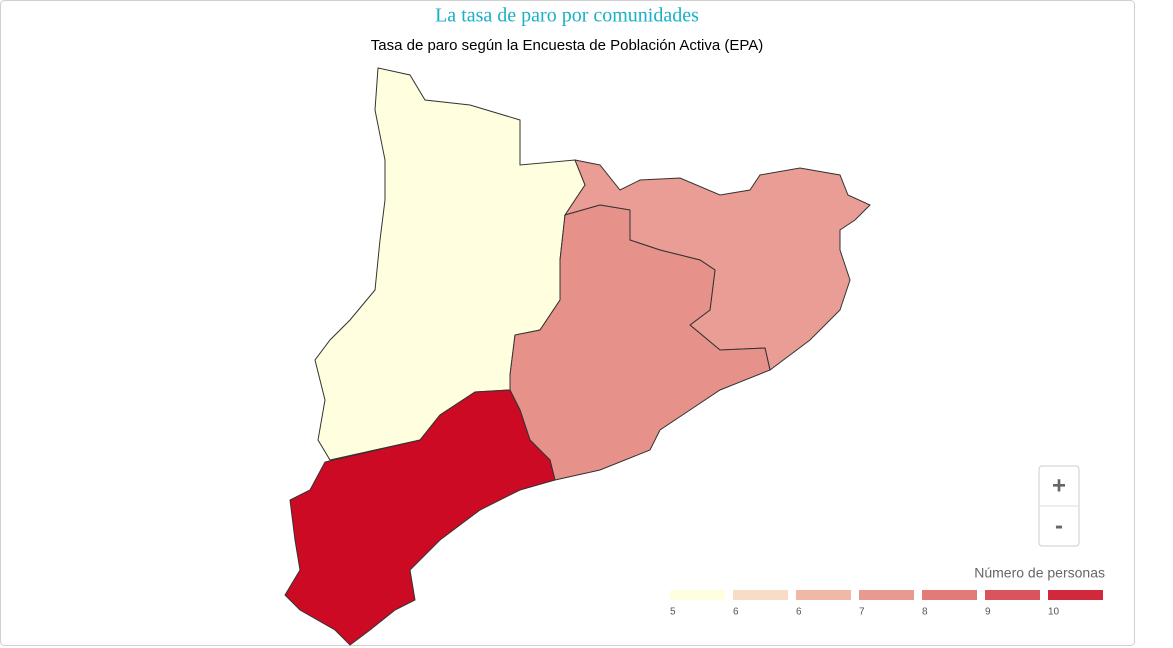  Describe the element at coordinates (1054, 612) in the screenshot. I see `legend-label: 10` at that location.